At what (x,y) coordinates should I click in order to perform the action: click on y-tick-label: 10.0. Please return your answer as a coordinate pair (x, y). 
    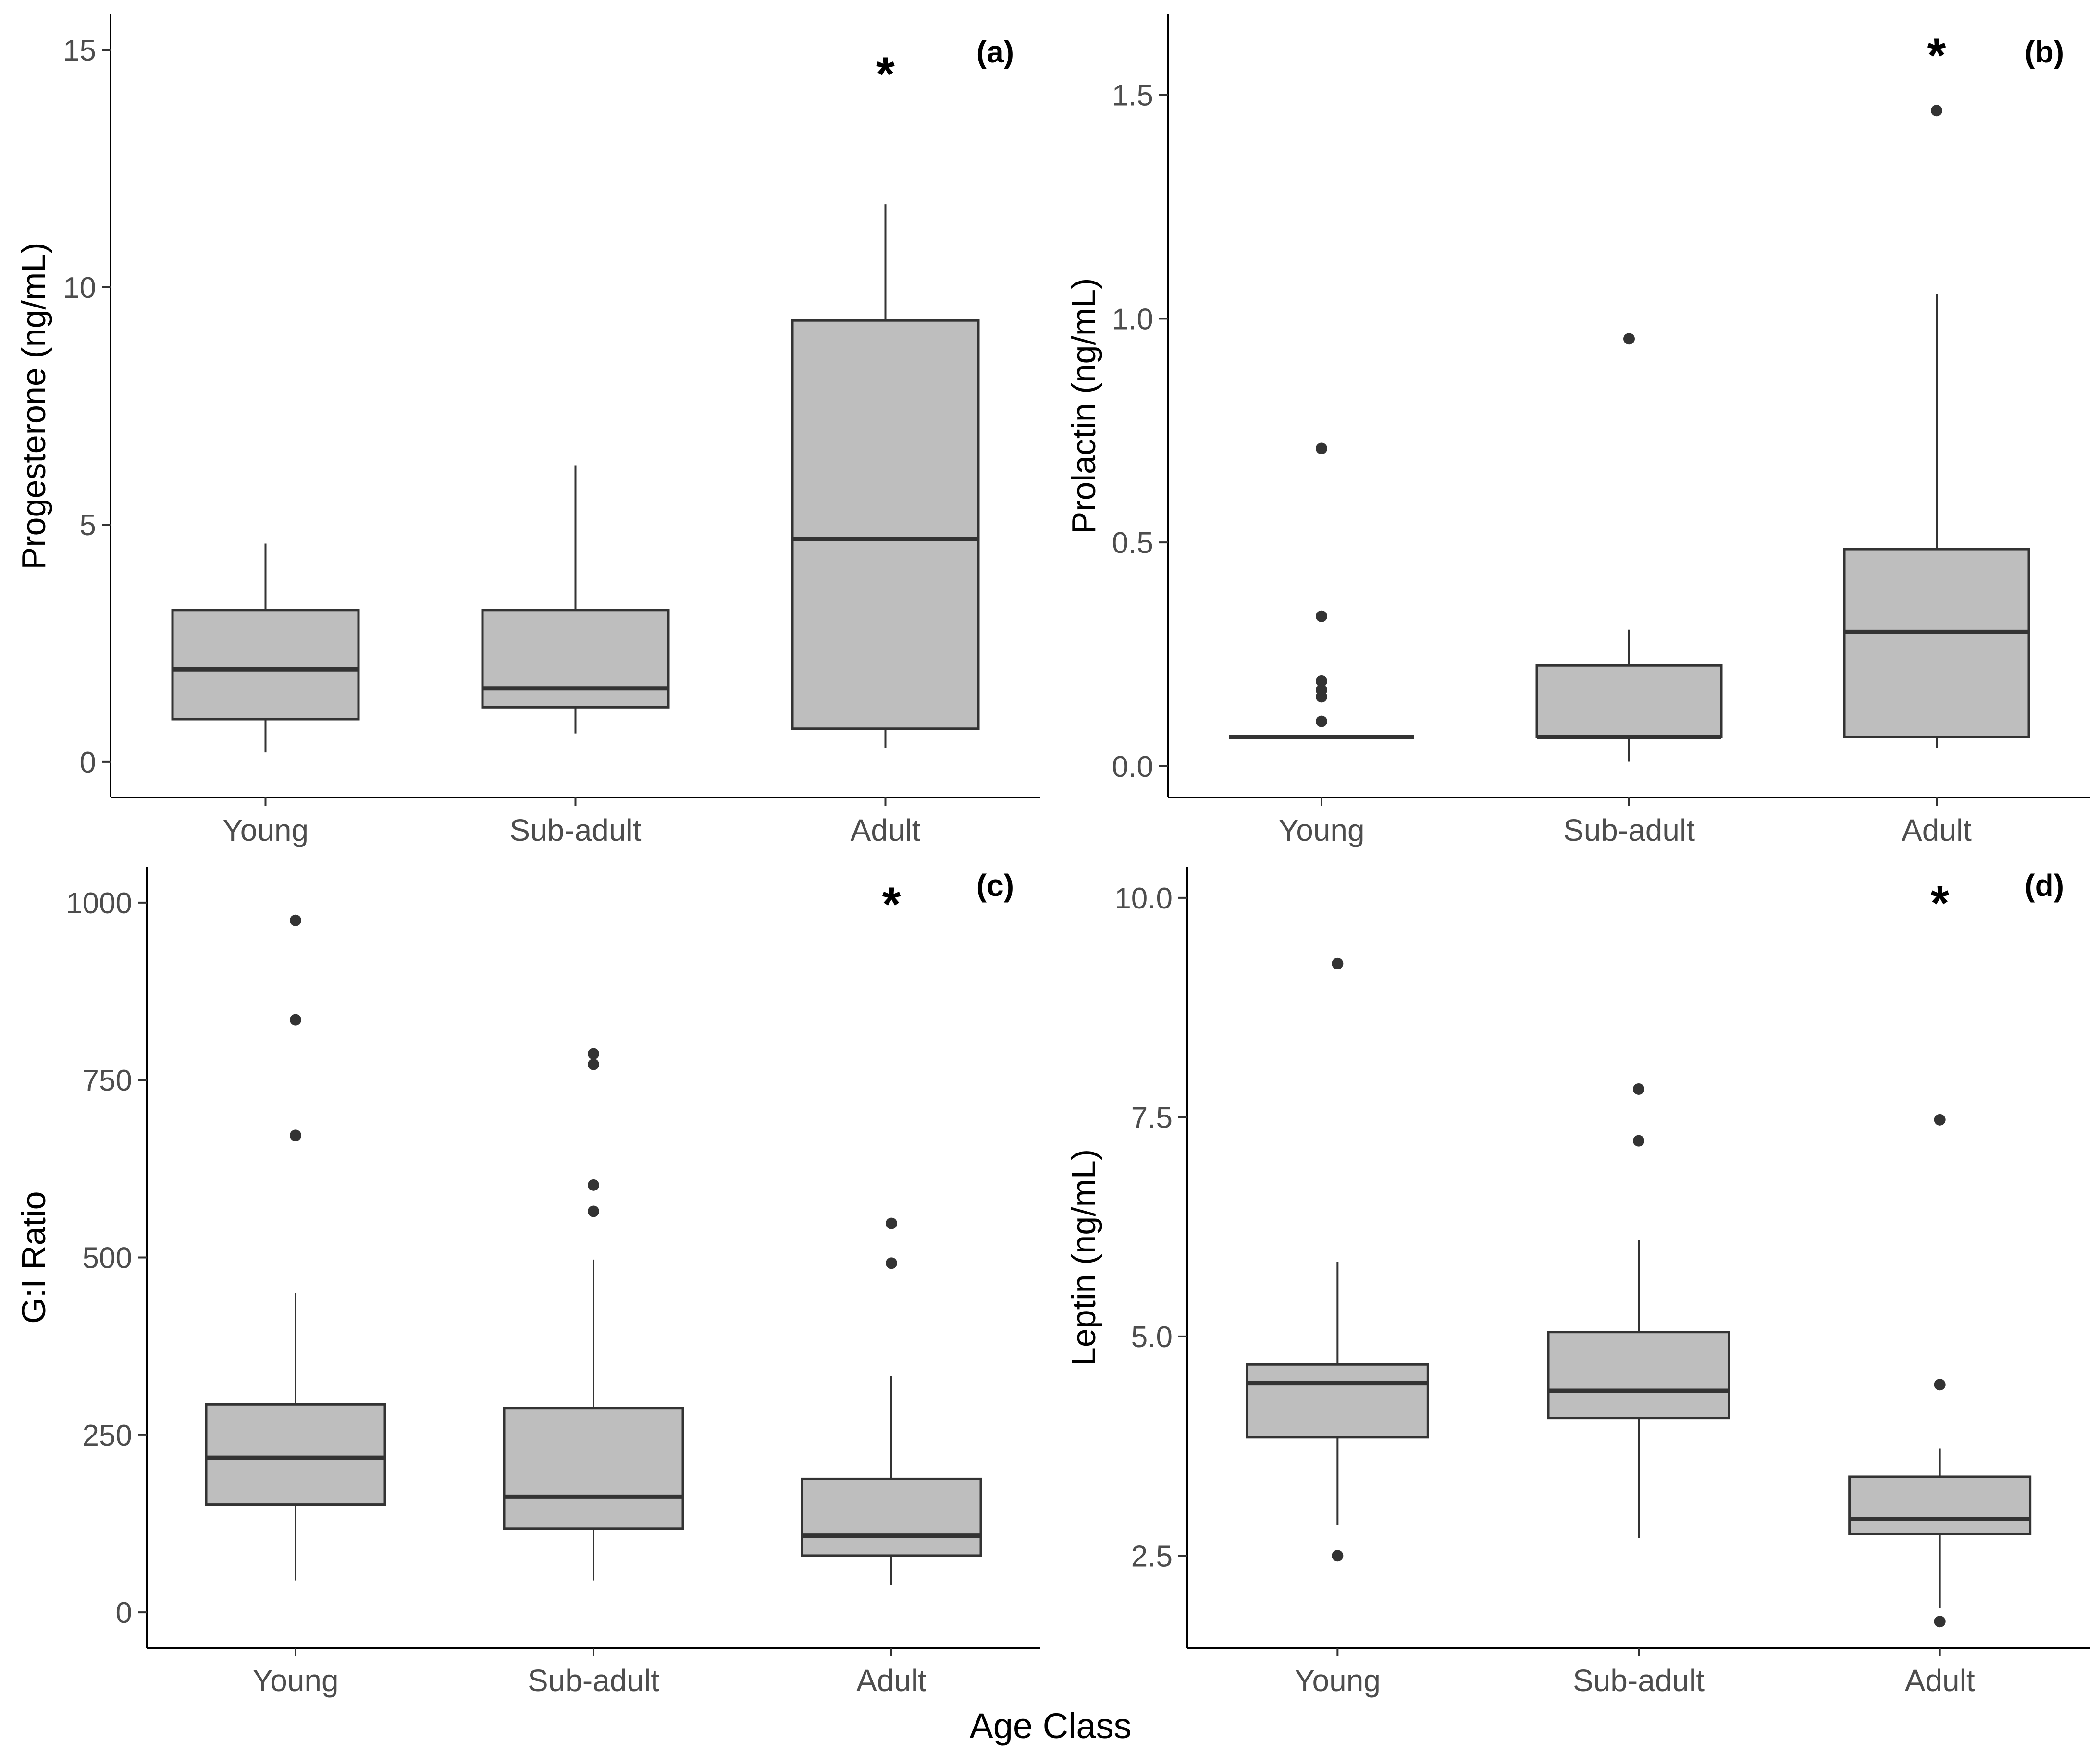
    Looking at the image, I should click on (1144, 898).